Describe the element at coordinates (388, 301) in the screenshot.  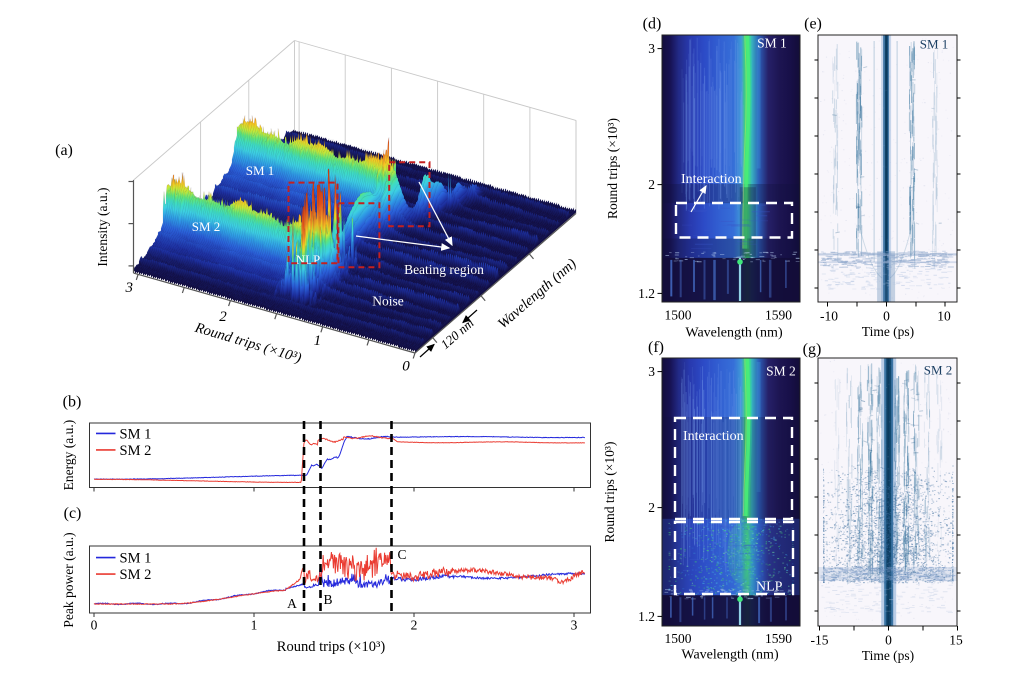
I see `svg-text: Noise` at that location.